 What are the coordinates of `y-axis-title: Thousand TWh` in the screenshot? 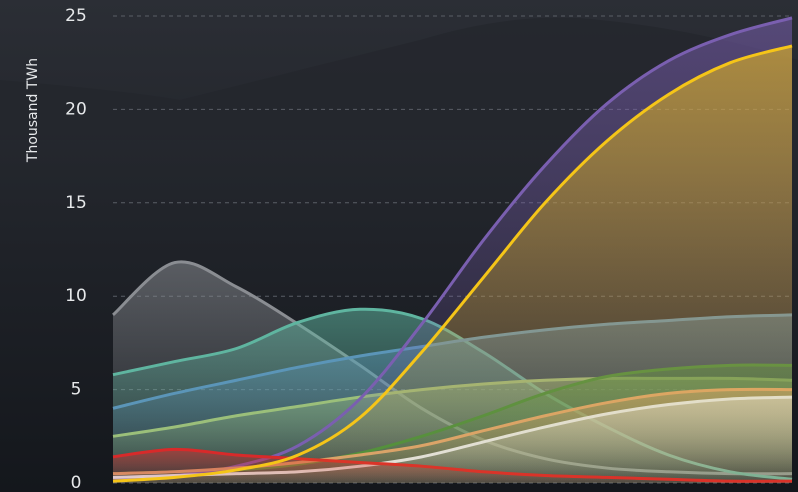 It's located at (33, 110).